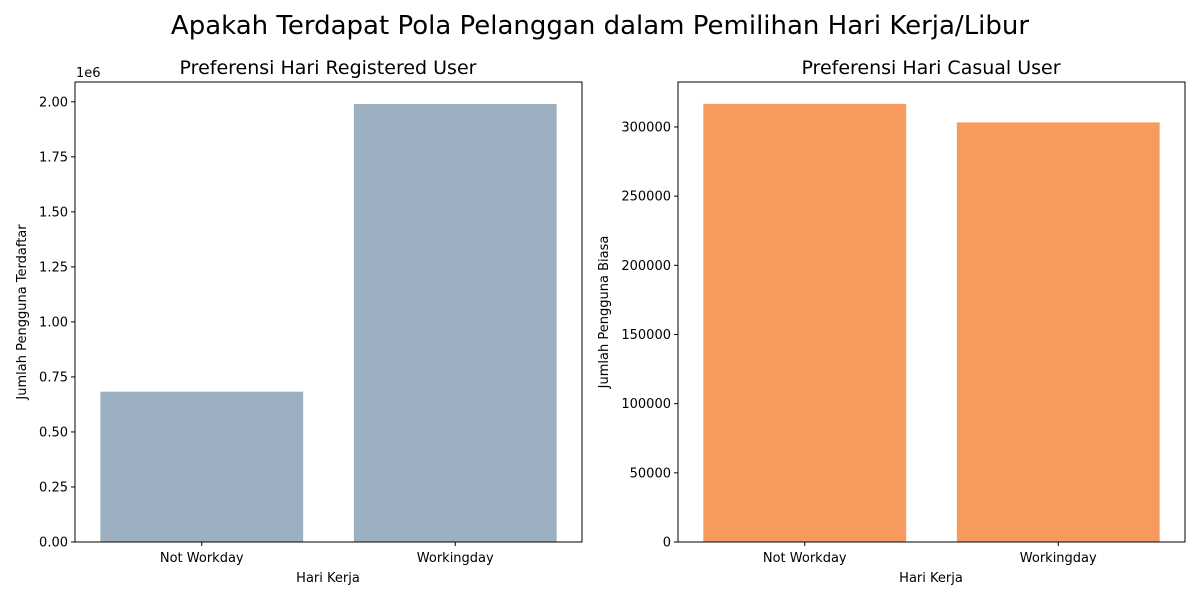  I want to click on y-tick-label: 1.25, so click(53, 267).